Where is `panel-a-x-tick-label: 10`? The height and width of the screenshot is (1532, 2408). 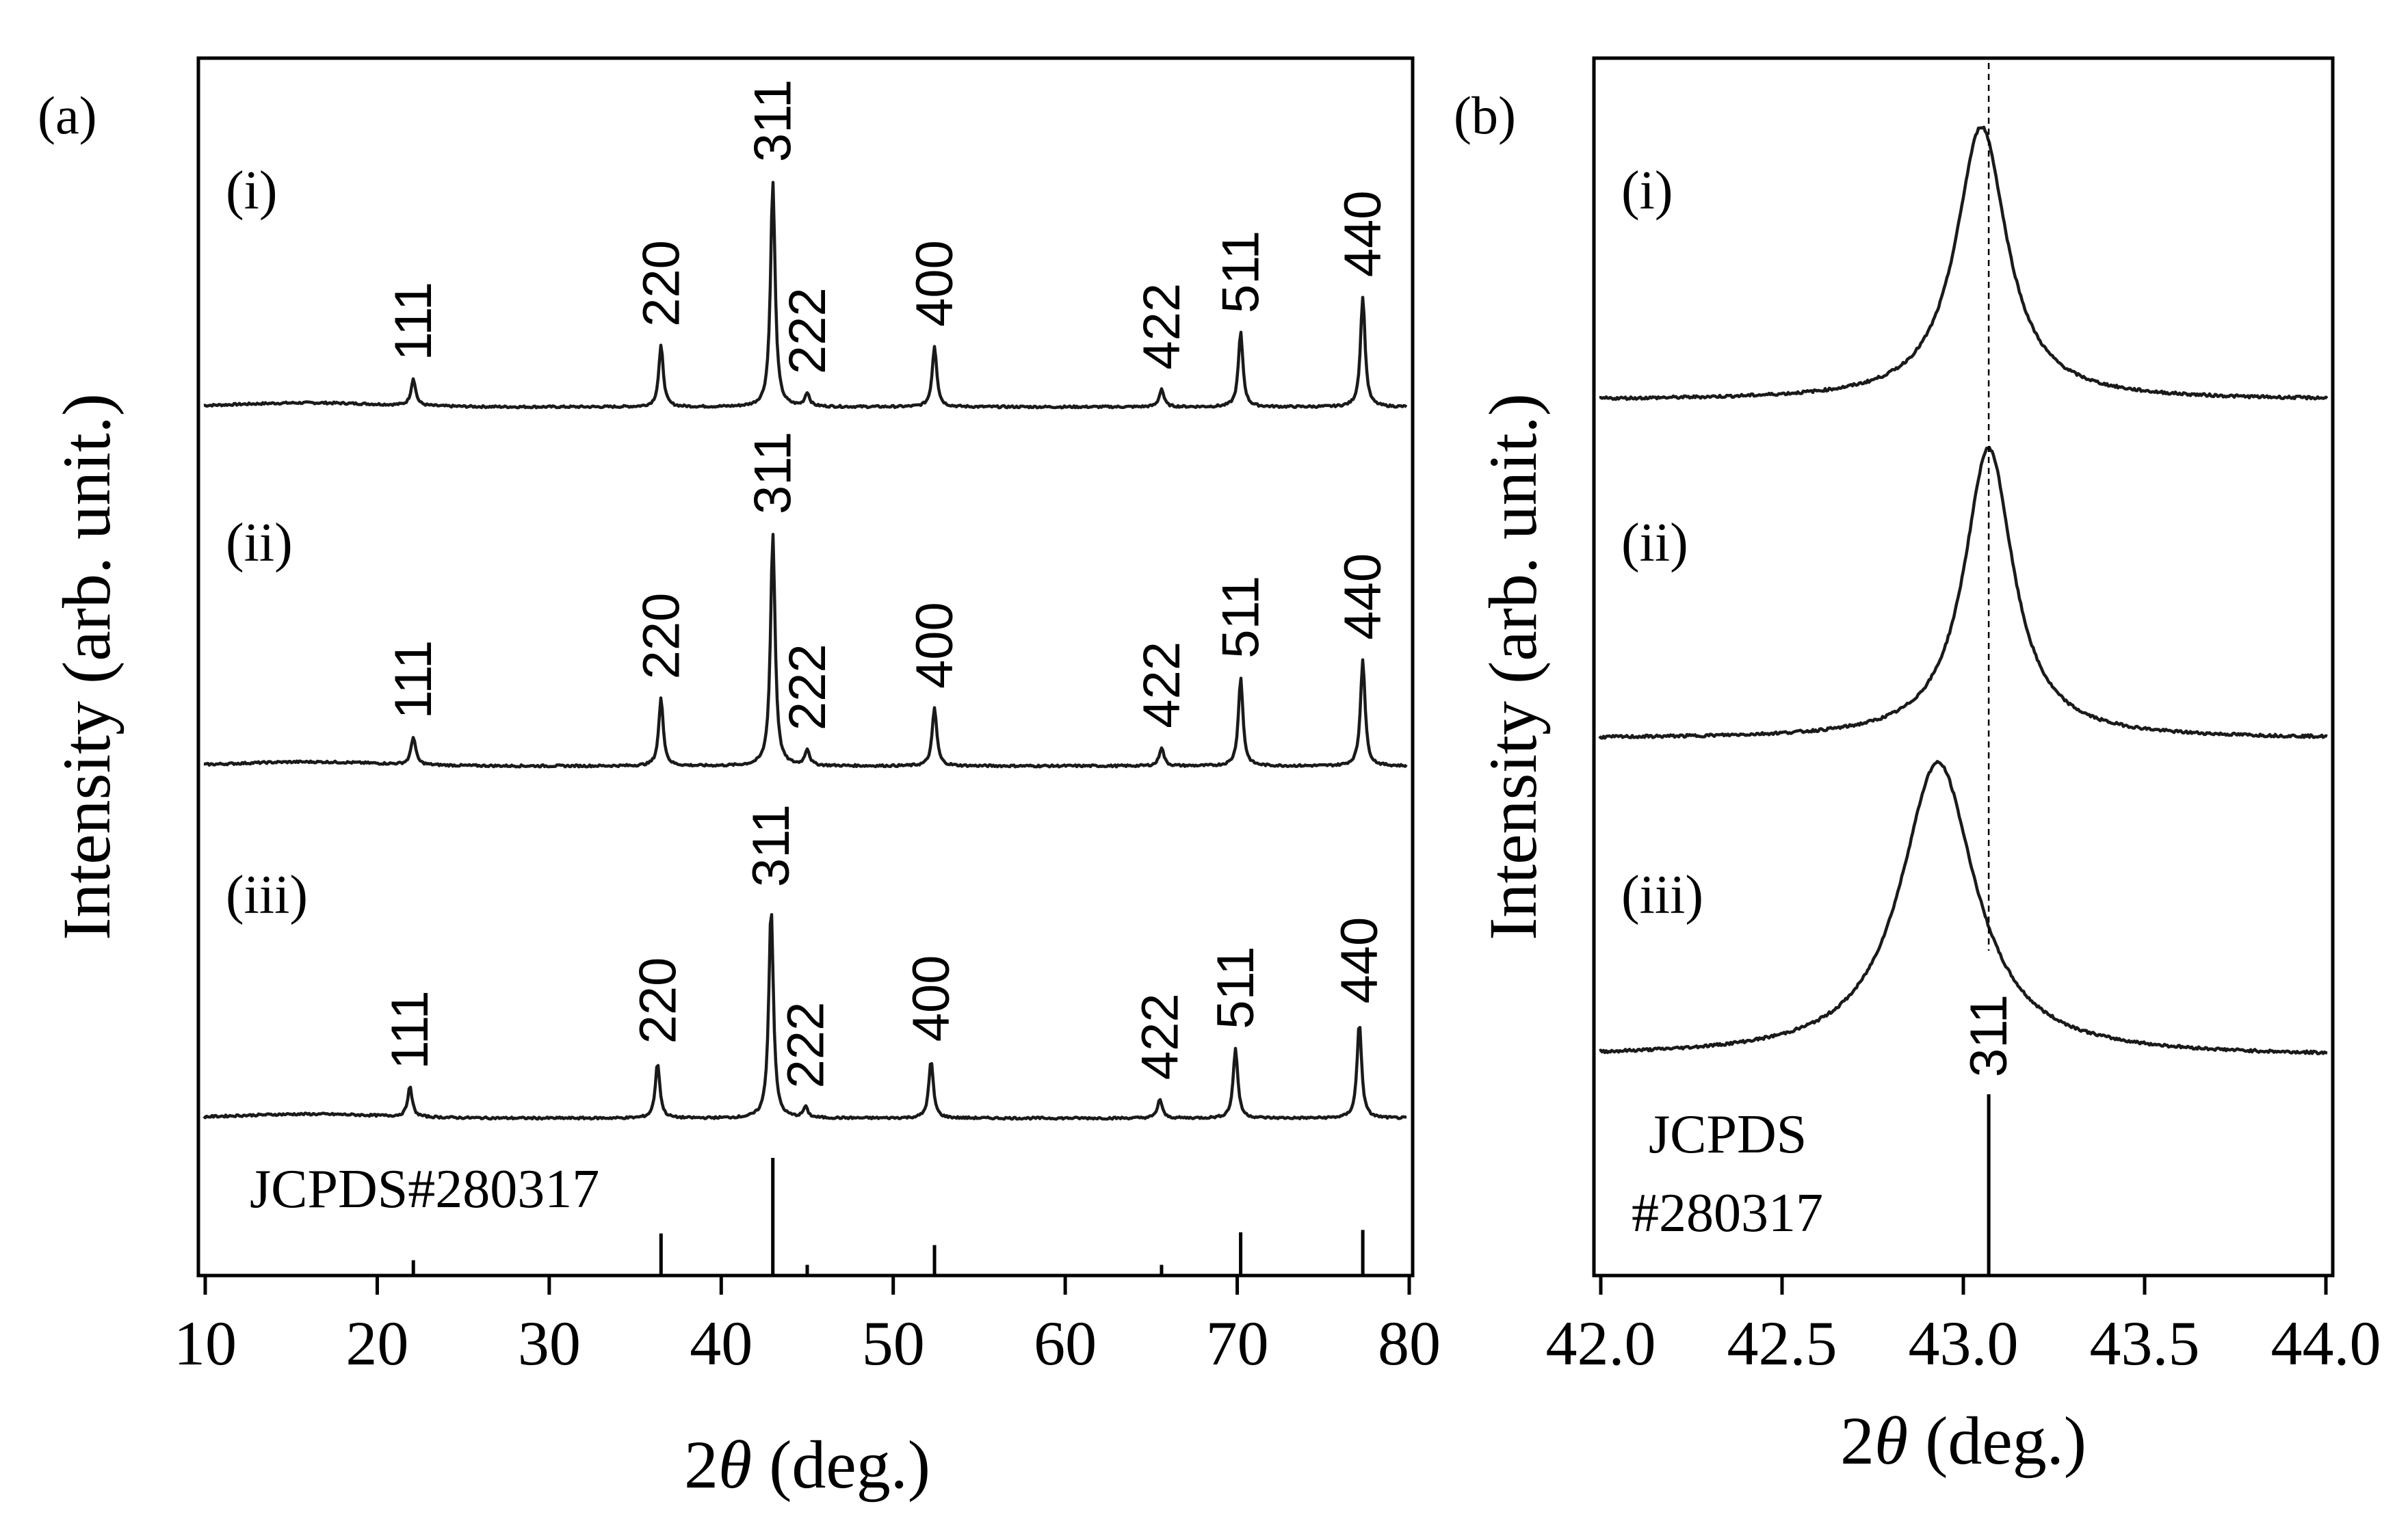 panel-a-x-tick-label: 10 is located at coordinates (205, 1343).